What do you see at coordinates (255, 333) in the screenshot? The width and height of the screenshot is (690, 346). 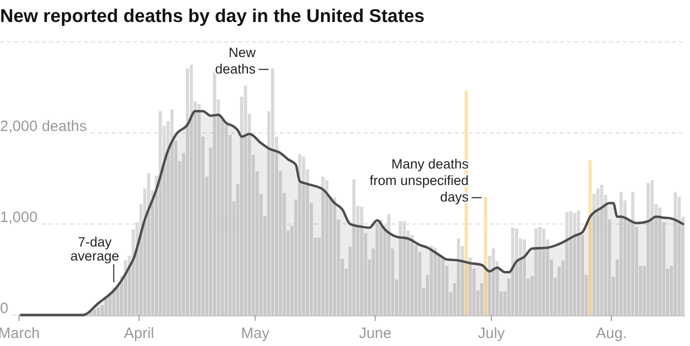 I see `x-tick-label: May` at bounding box center [255, 333].